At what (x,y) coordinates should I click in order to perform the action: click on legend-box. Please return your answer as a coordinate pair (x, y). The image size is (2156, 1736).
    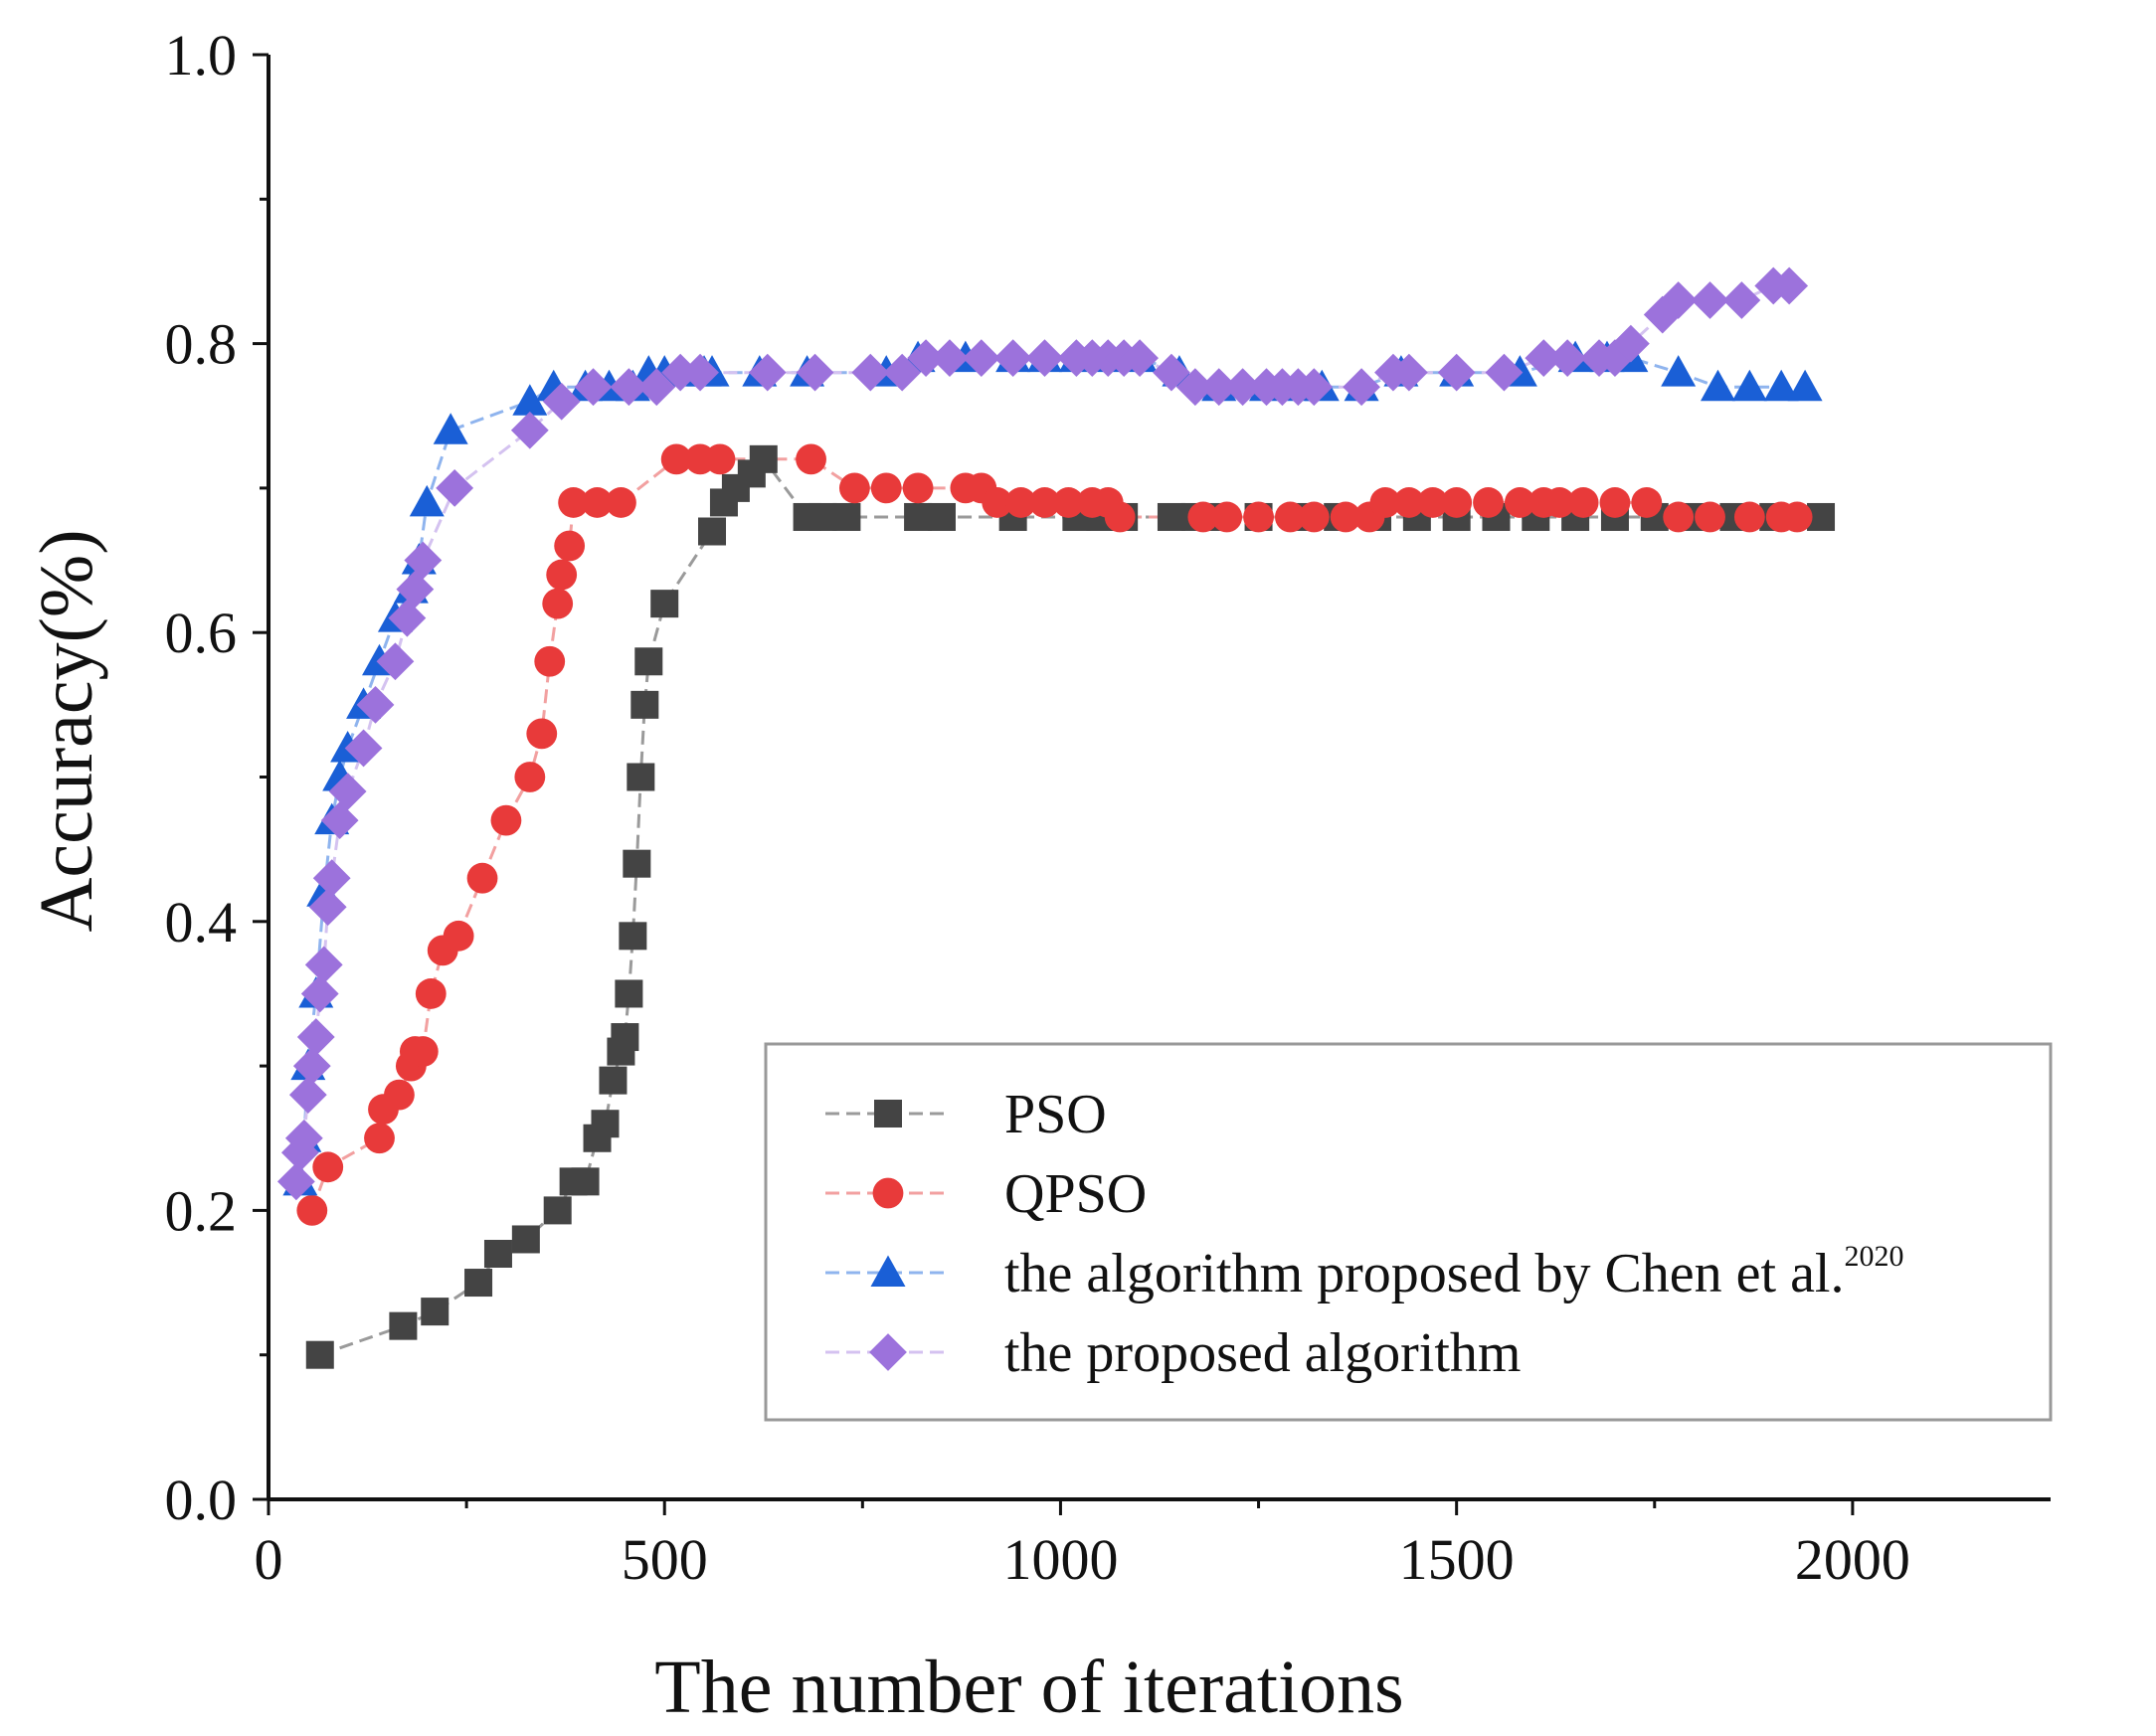
    Looking at the image, I should click on (1408, 1232).